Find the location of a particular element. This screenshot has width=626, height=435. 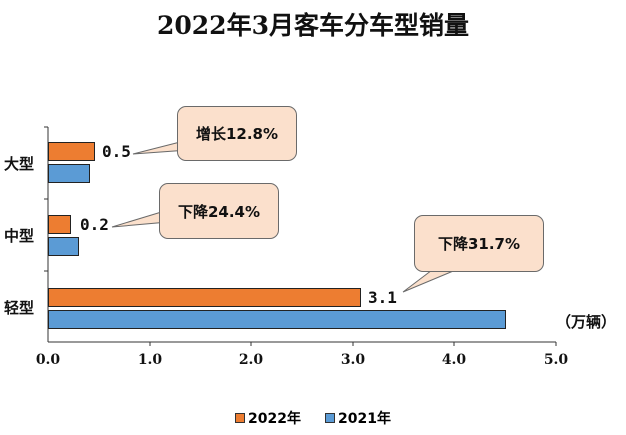

bar-2021-large is located at coordinates (69, 173).